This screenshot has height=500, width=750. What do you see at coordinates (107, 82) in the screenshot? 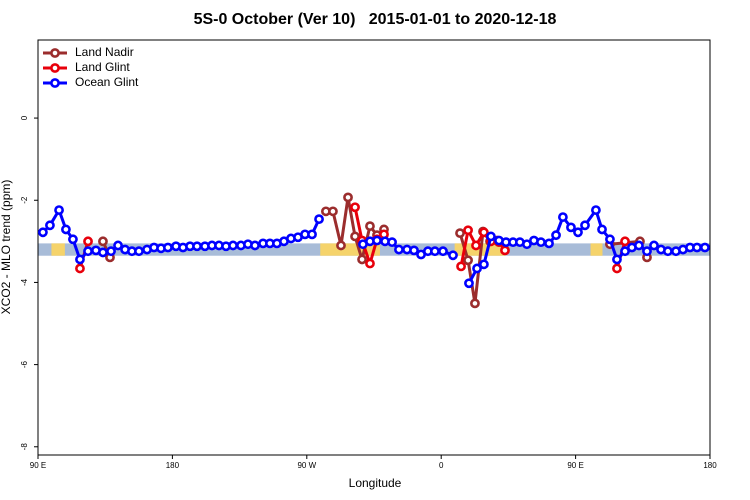
I see `legend-label: Ocean Glint` at bounding box center [107, 82].